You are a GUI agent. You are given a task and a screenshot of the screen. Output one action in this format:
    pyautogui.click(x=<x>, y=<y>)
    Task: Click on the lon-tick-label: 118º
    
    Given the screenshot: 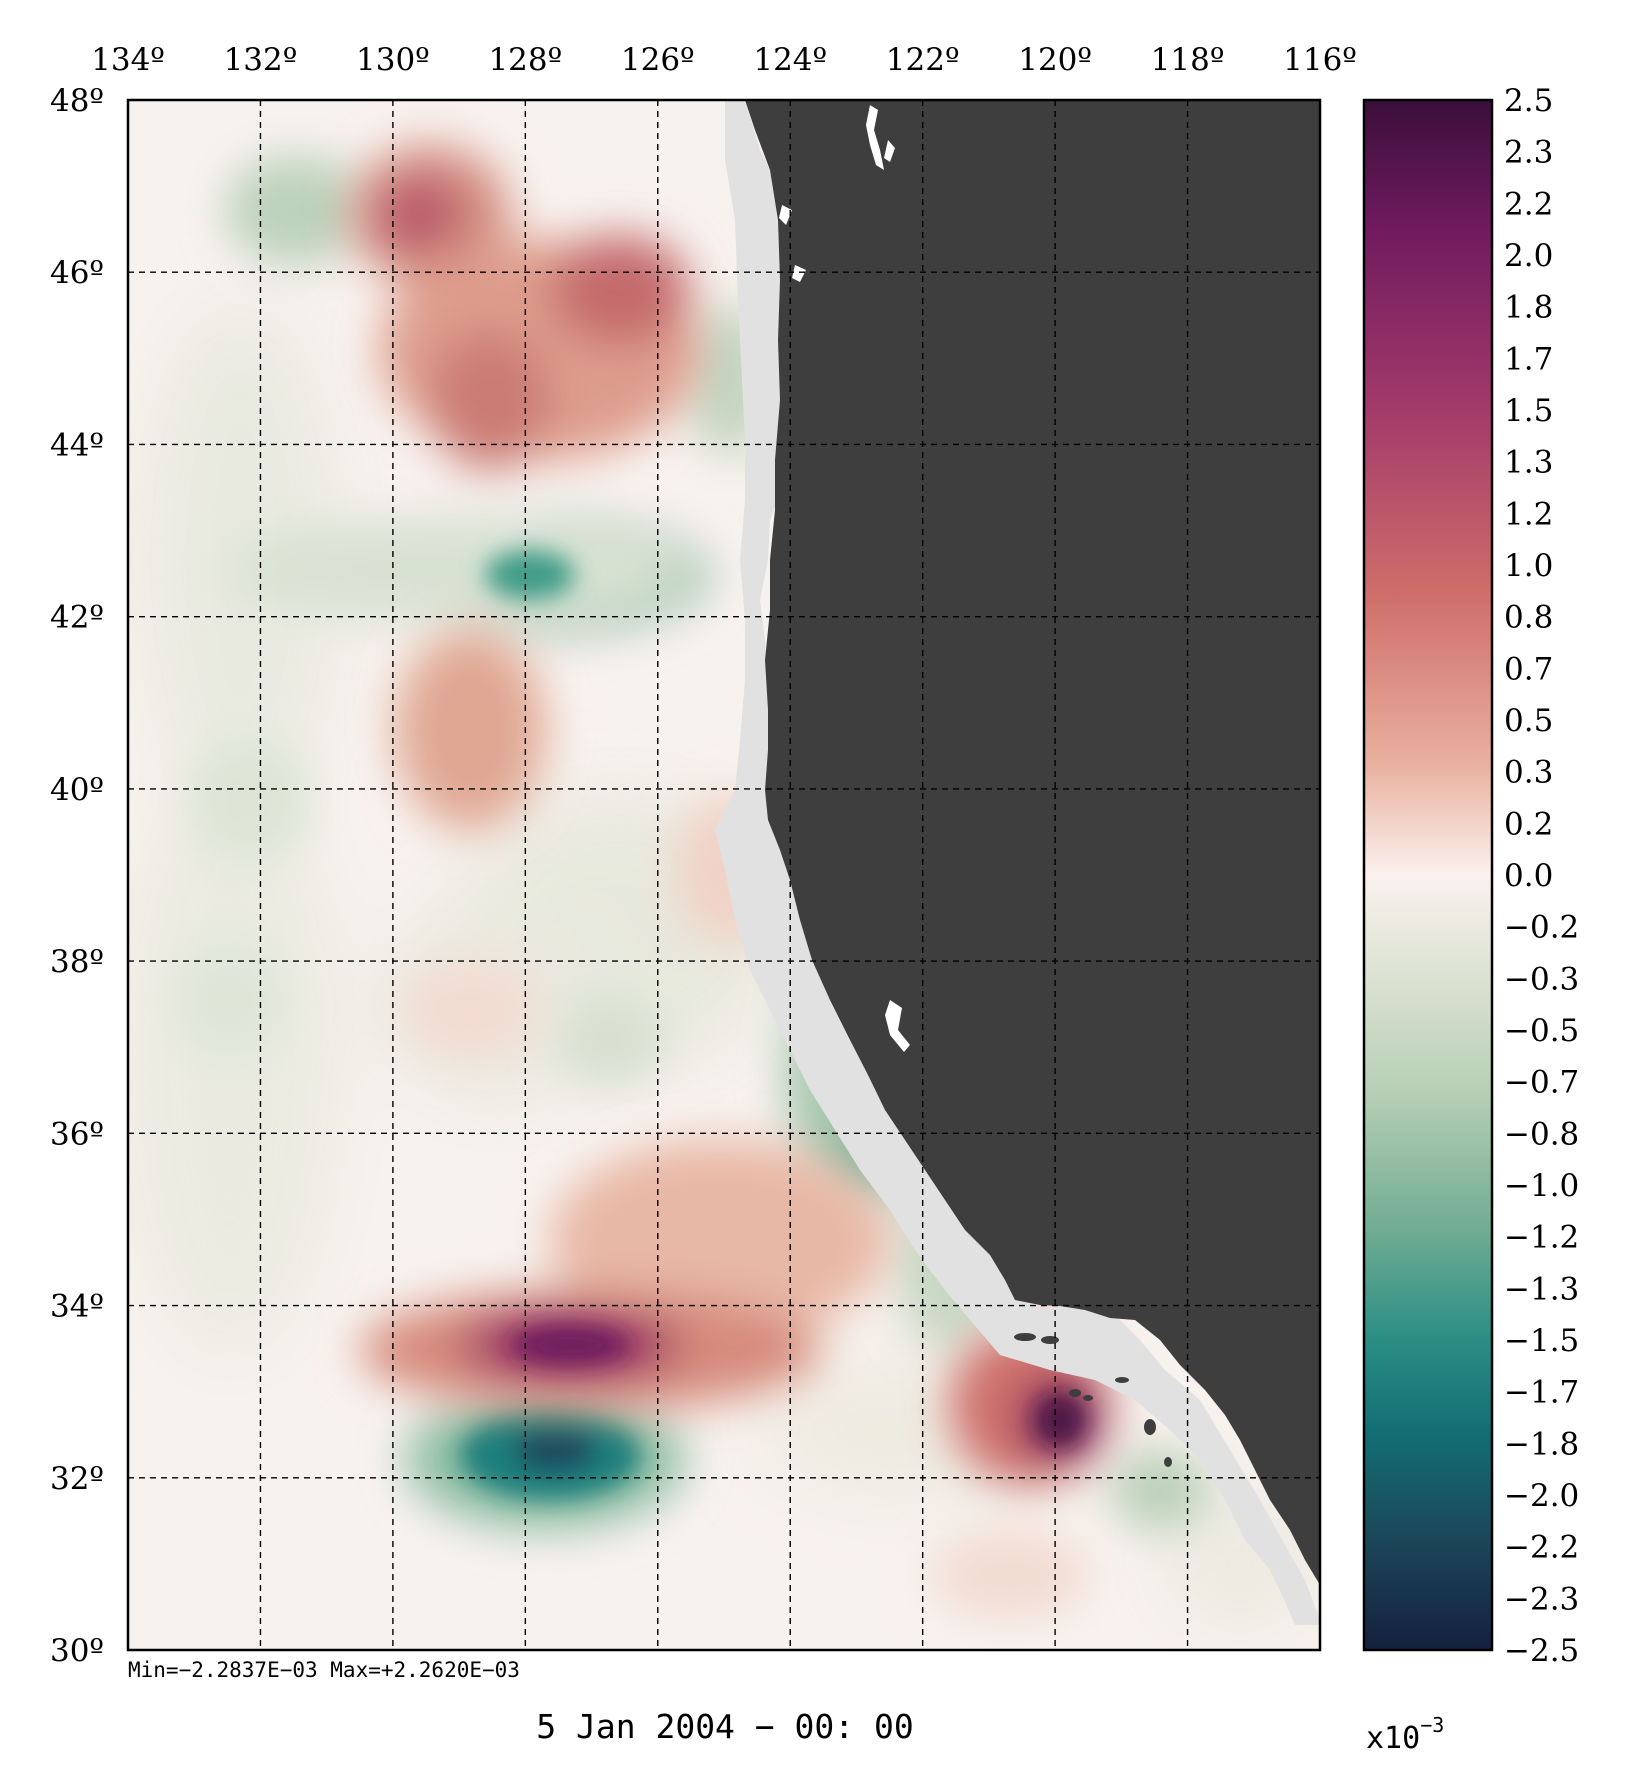 What is the action you would take?
    pyautogui.click(x=1188, y=60)
    